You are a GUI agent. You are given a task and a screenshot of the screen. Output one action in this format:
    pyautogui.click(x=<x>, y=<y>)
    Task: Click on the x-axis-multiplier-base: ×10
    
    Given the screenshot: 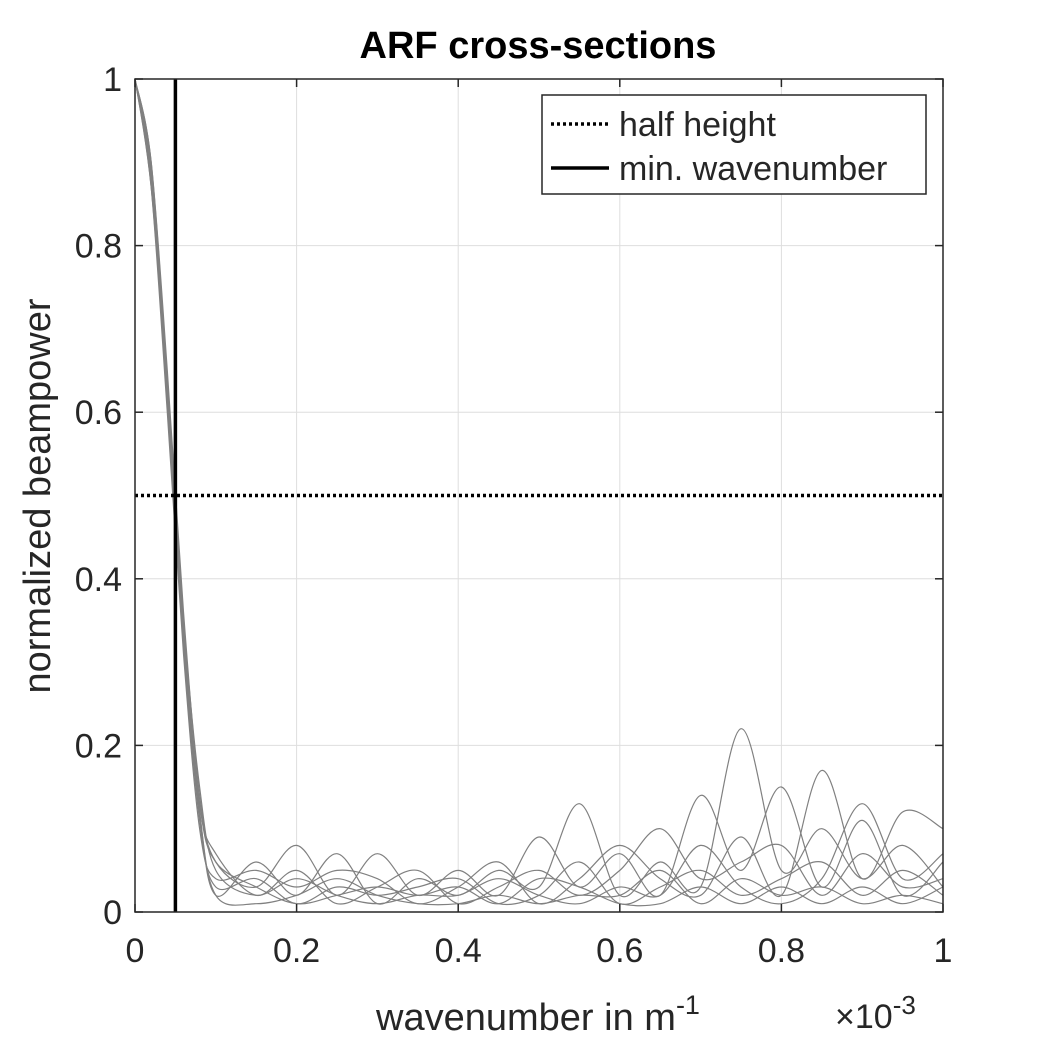 What is the action you would take?
    pyautogui.click(x=864, y=1017)
    